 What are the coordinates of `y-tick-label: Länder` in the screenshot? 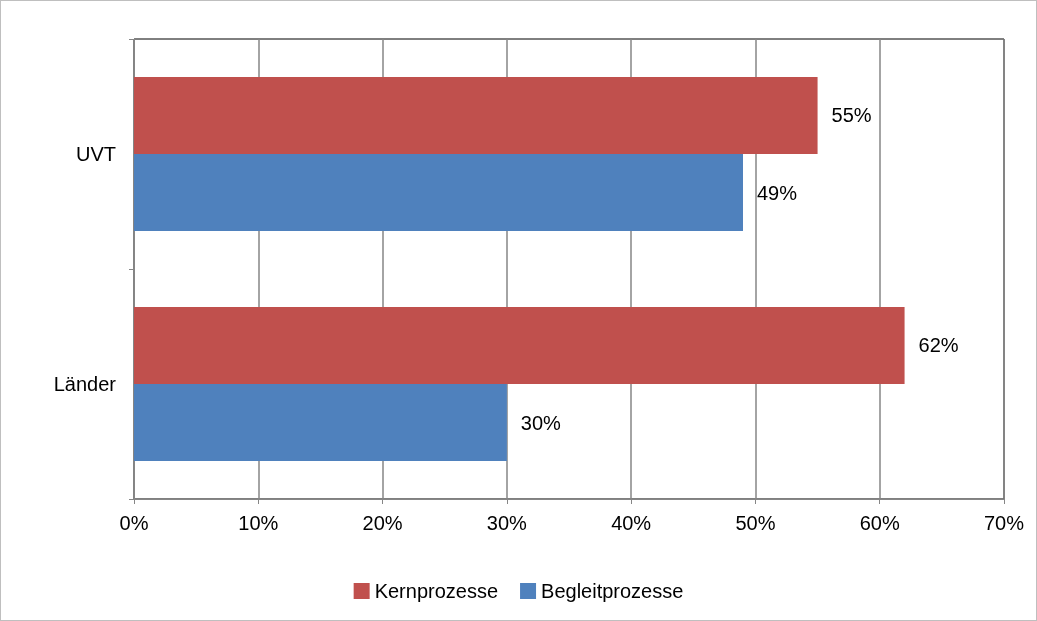 It's located at (85, 384).